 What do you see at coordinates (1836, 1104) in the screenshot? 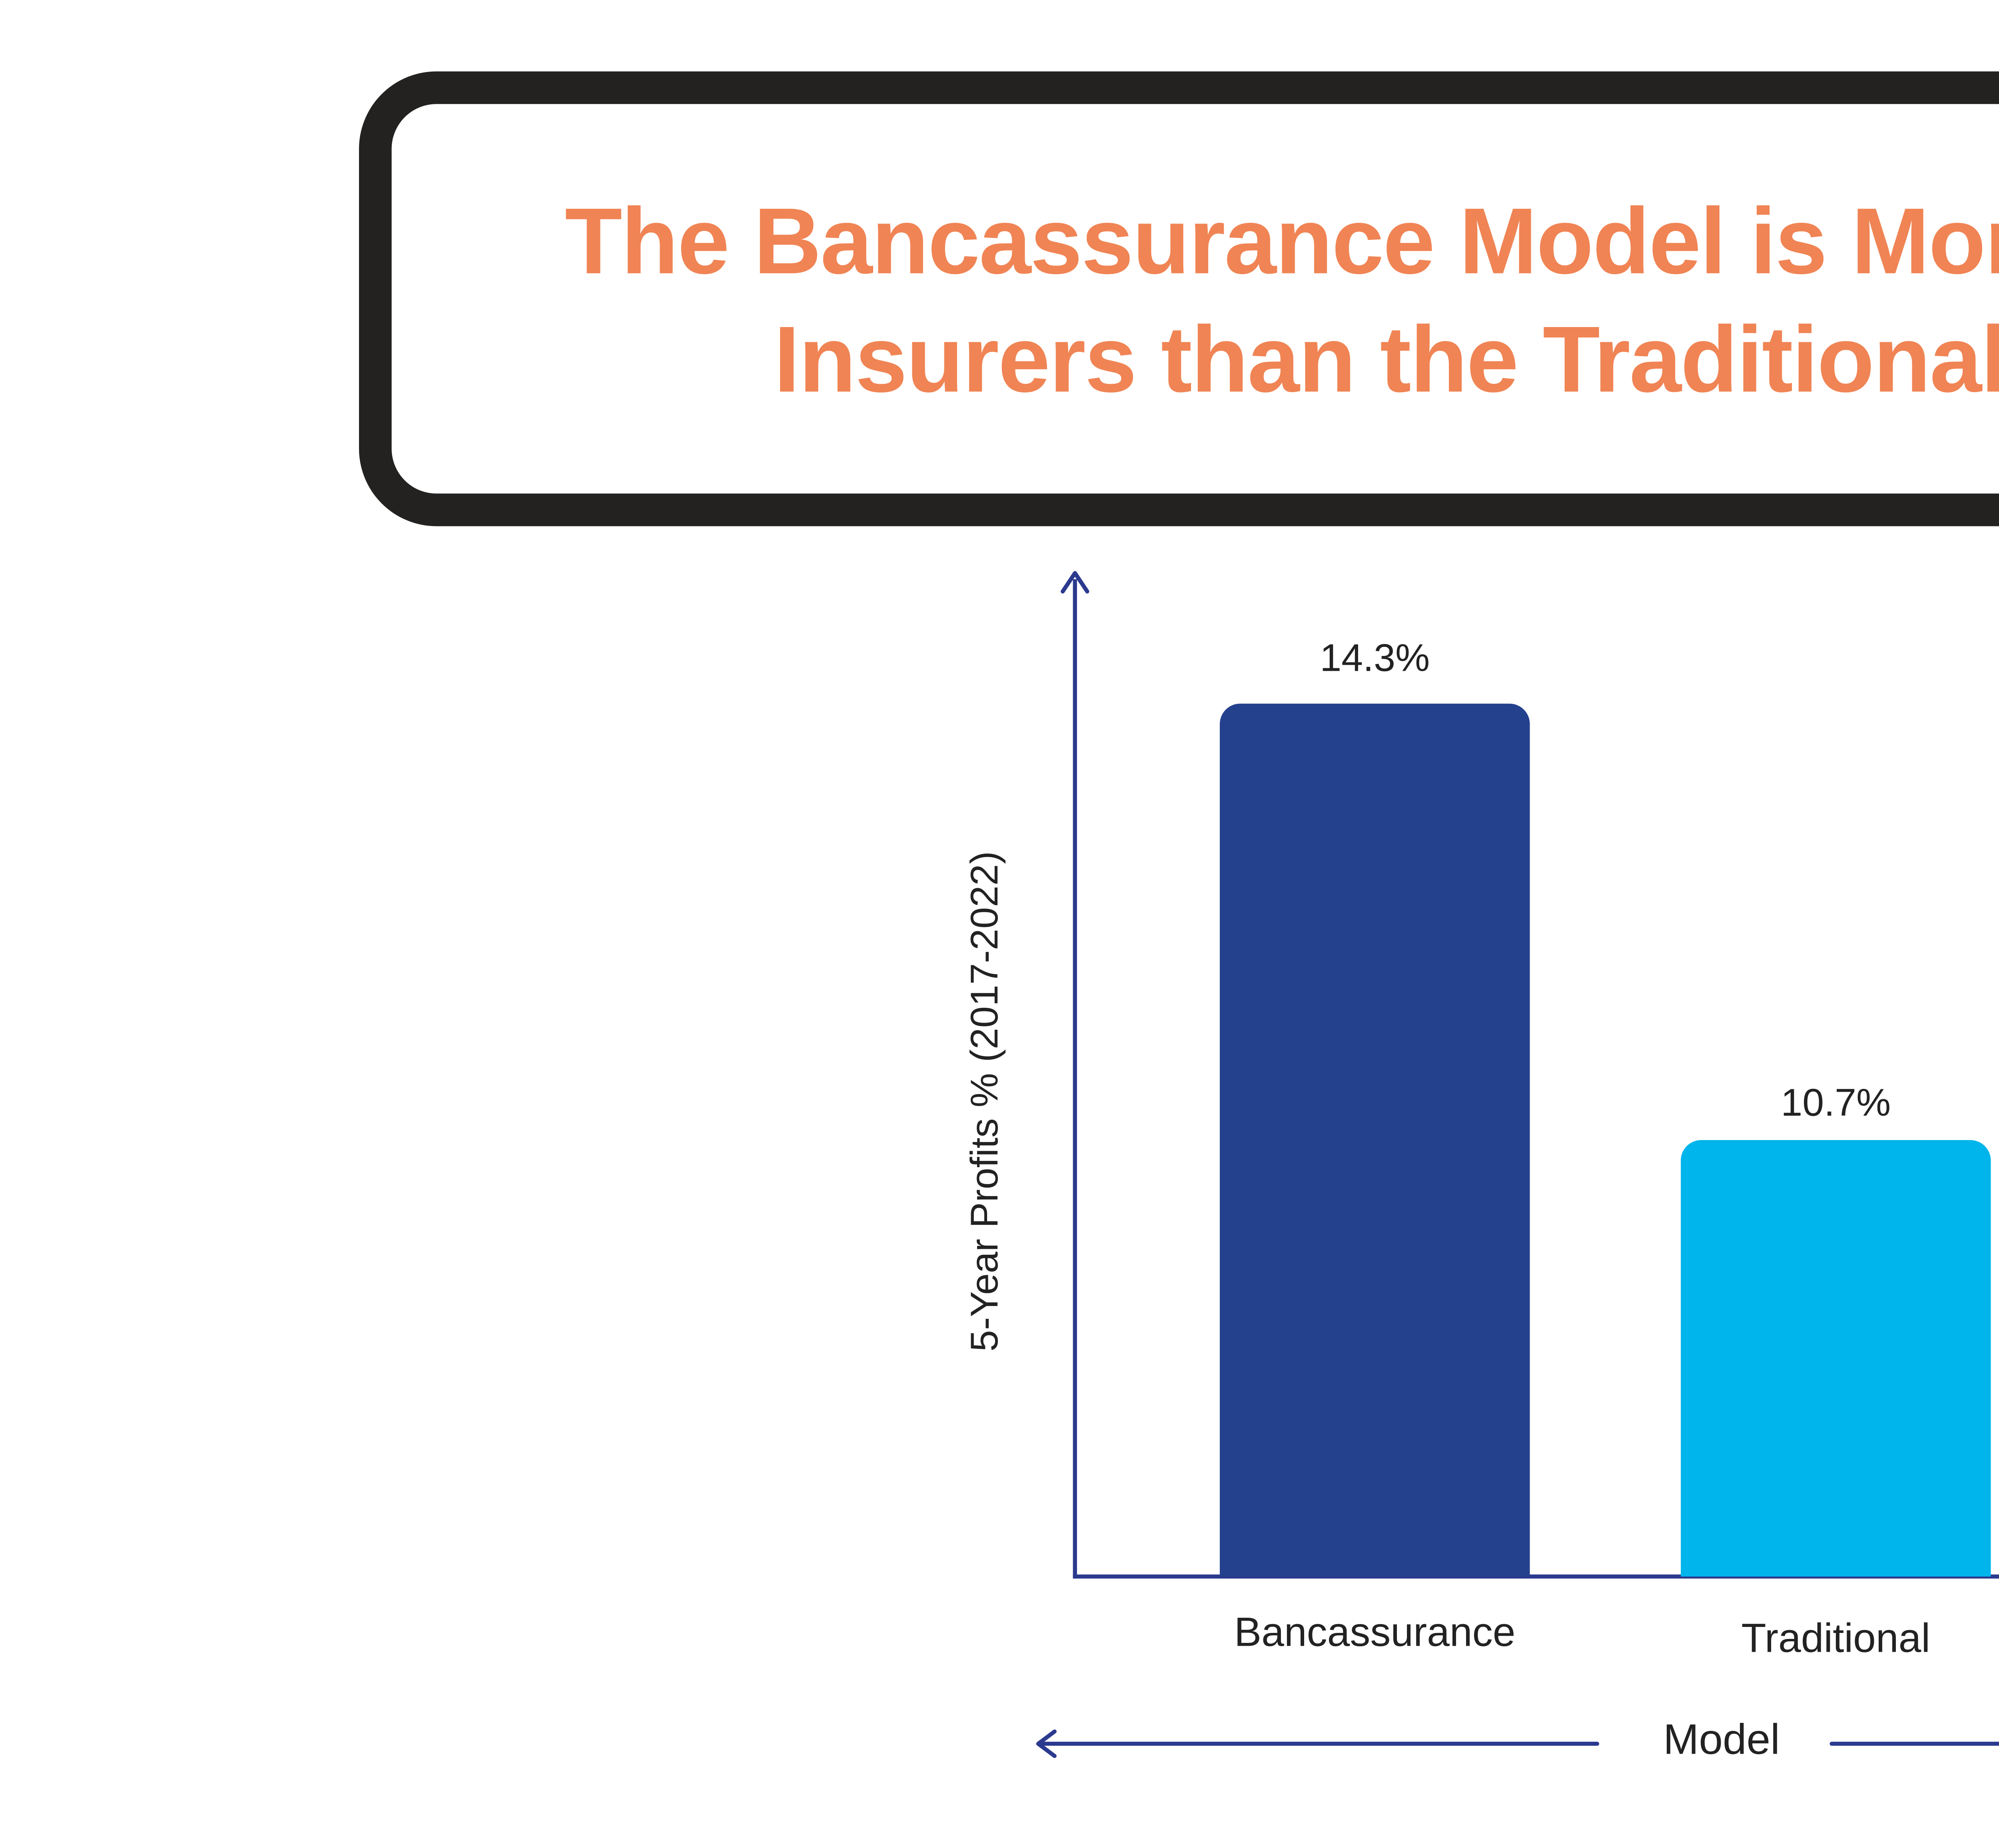
I see `value-label-traditional: 10.7%` at bounding box center [1836, 1104].